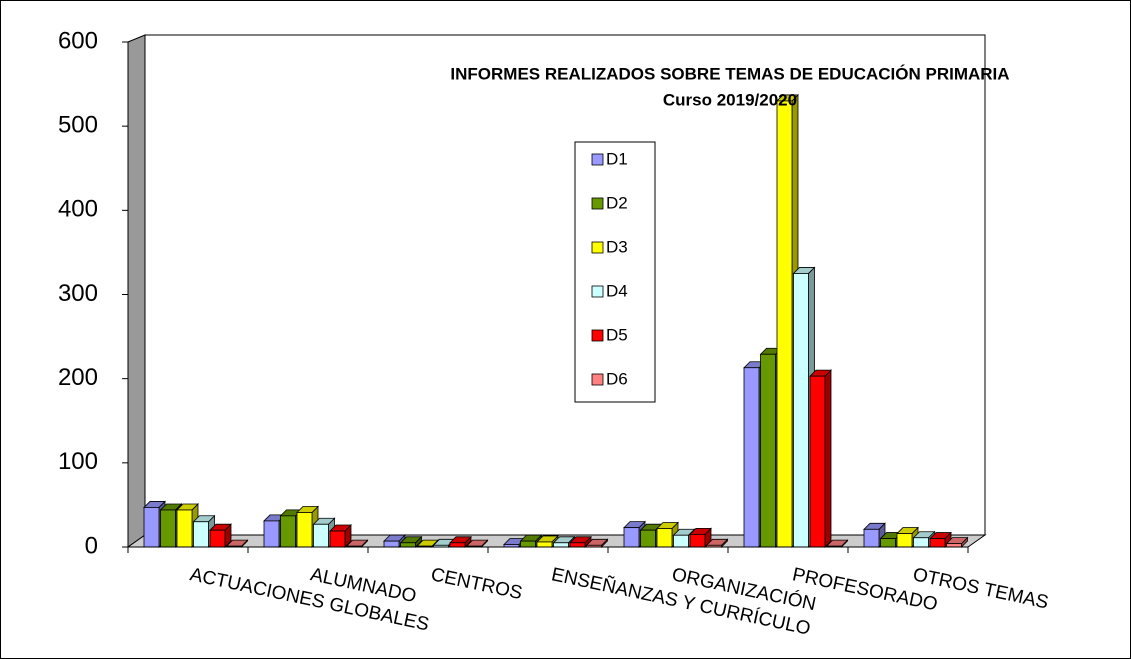  What do you see at coordinates (617, 246) in the screenshot?
I see `legend-label: D3` at bounding box center [617, 246].